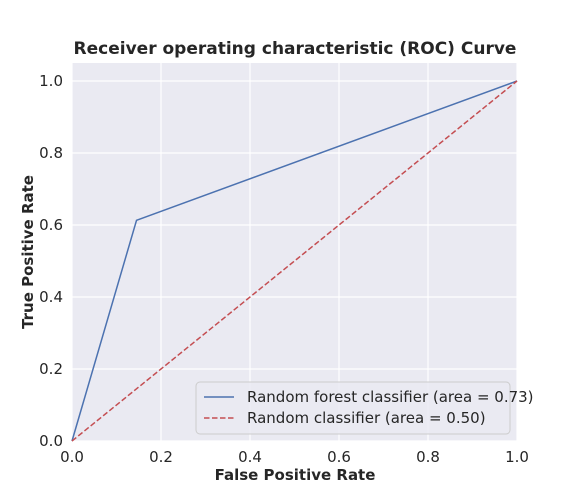 The width and height of the screenshot is (576, 504). What do you see at coordinates (51, 369) in the screenshot?
I see `y-tick-label: 0.2` at bounding box center [51, 369].